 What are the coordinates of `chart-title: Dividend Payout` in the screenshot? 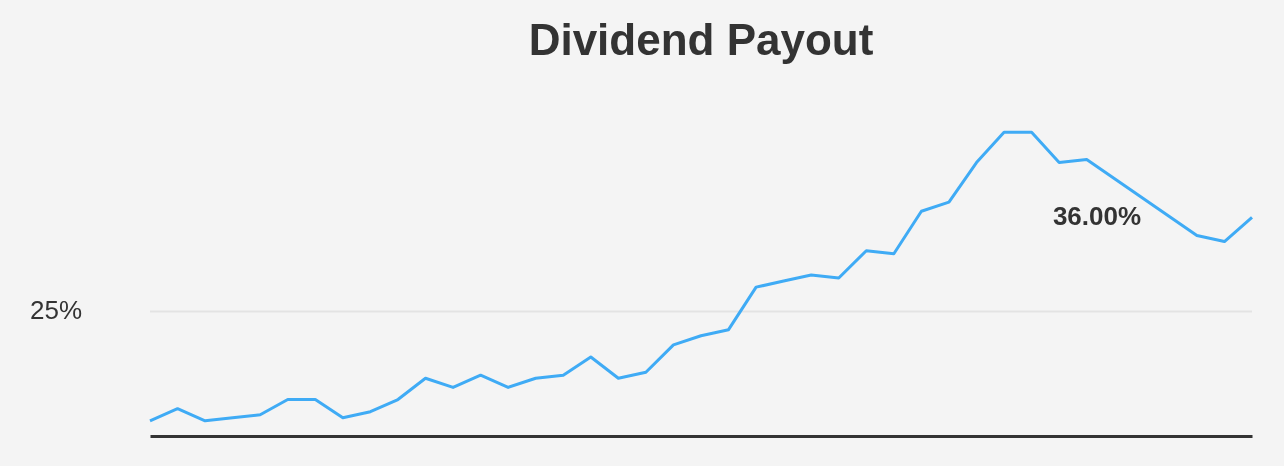 It's located at (701, 39).